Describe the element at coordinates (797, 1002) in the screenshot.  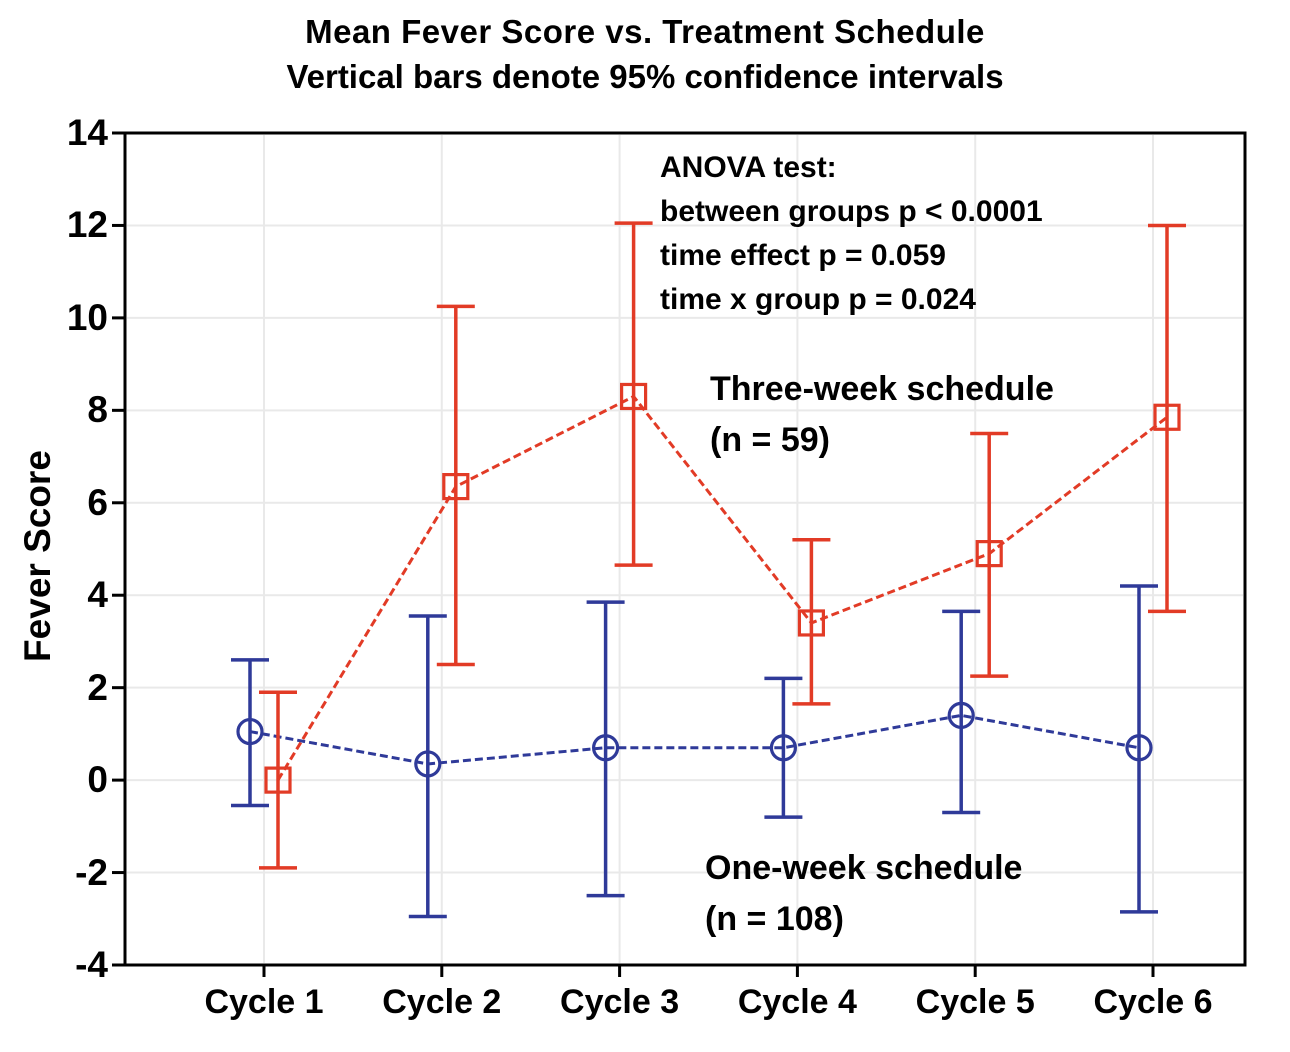
I see `x-tick-label: Cycle 4` at that location.